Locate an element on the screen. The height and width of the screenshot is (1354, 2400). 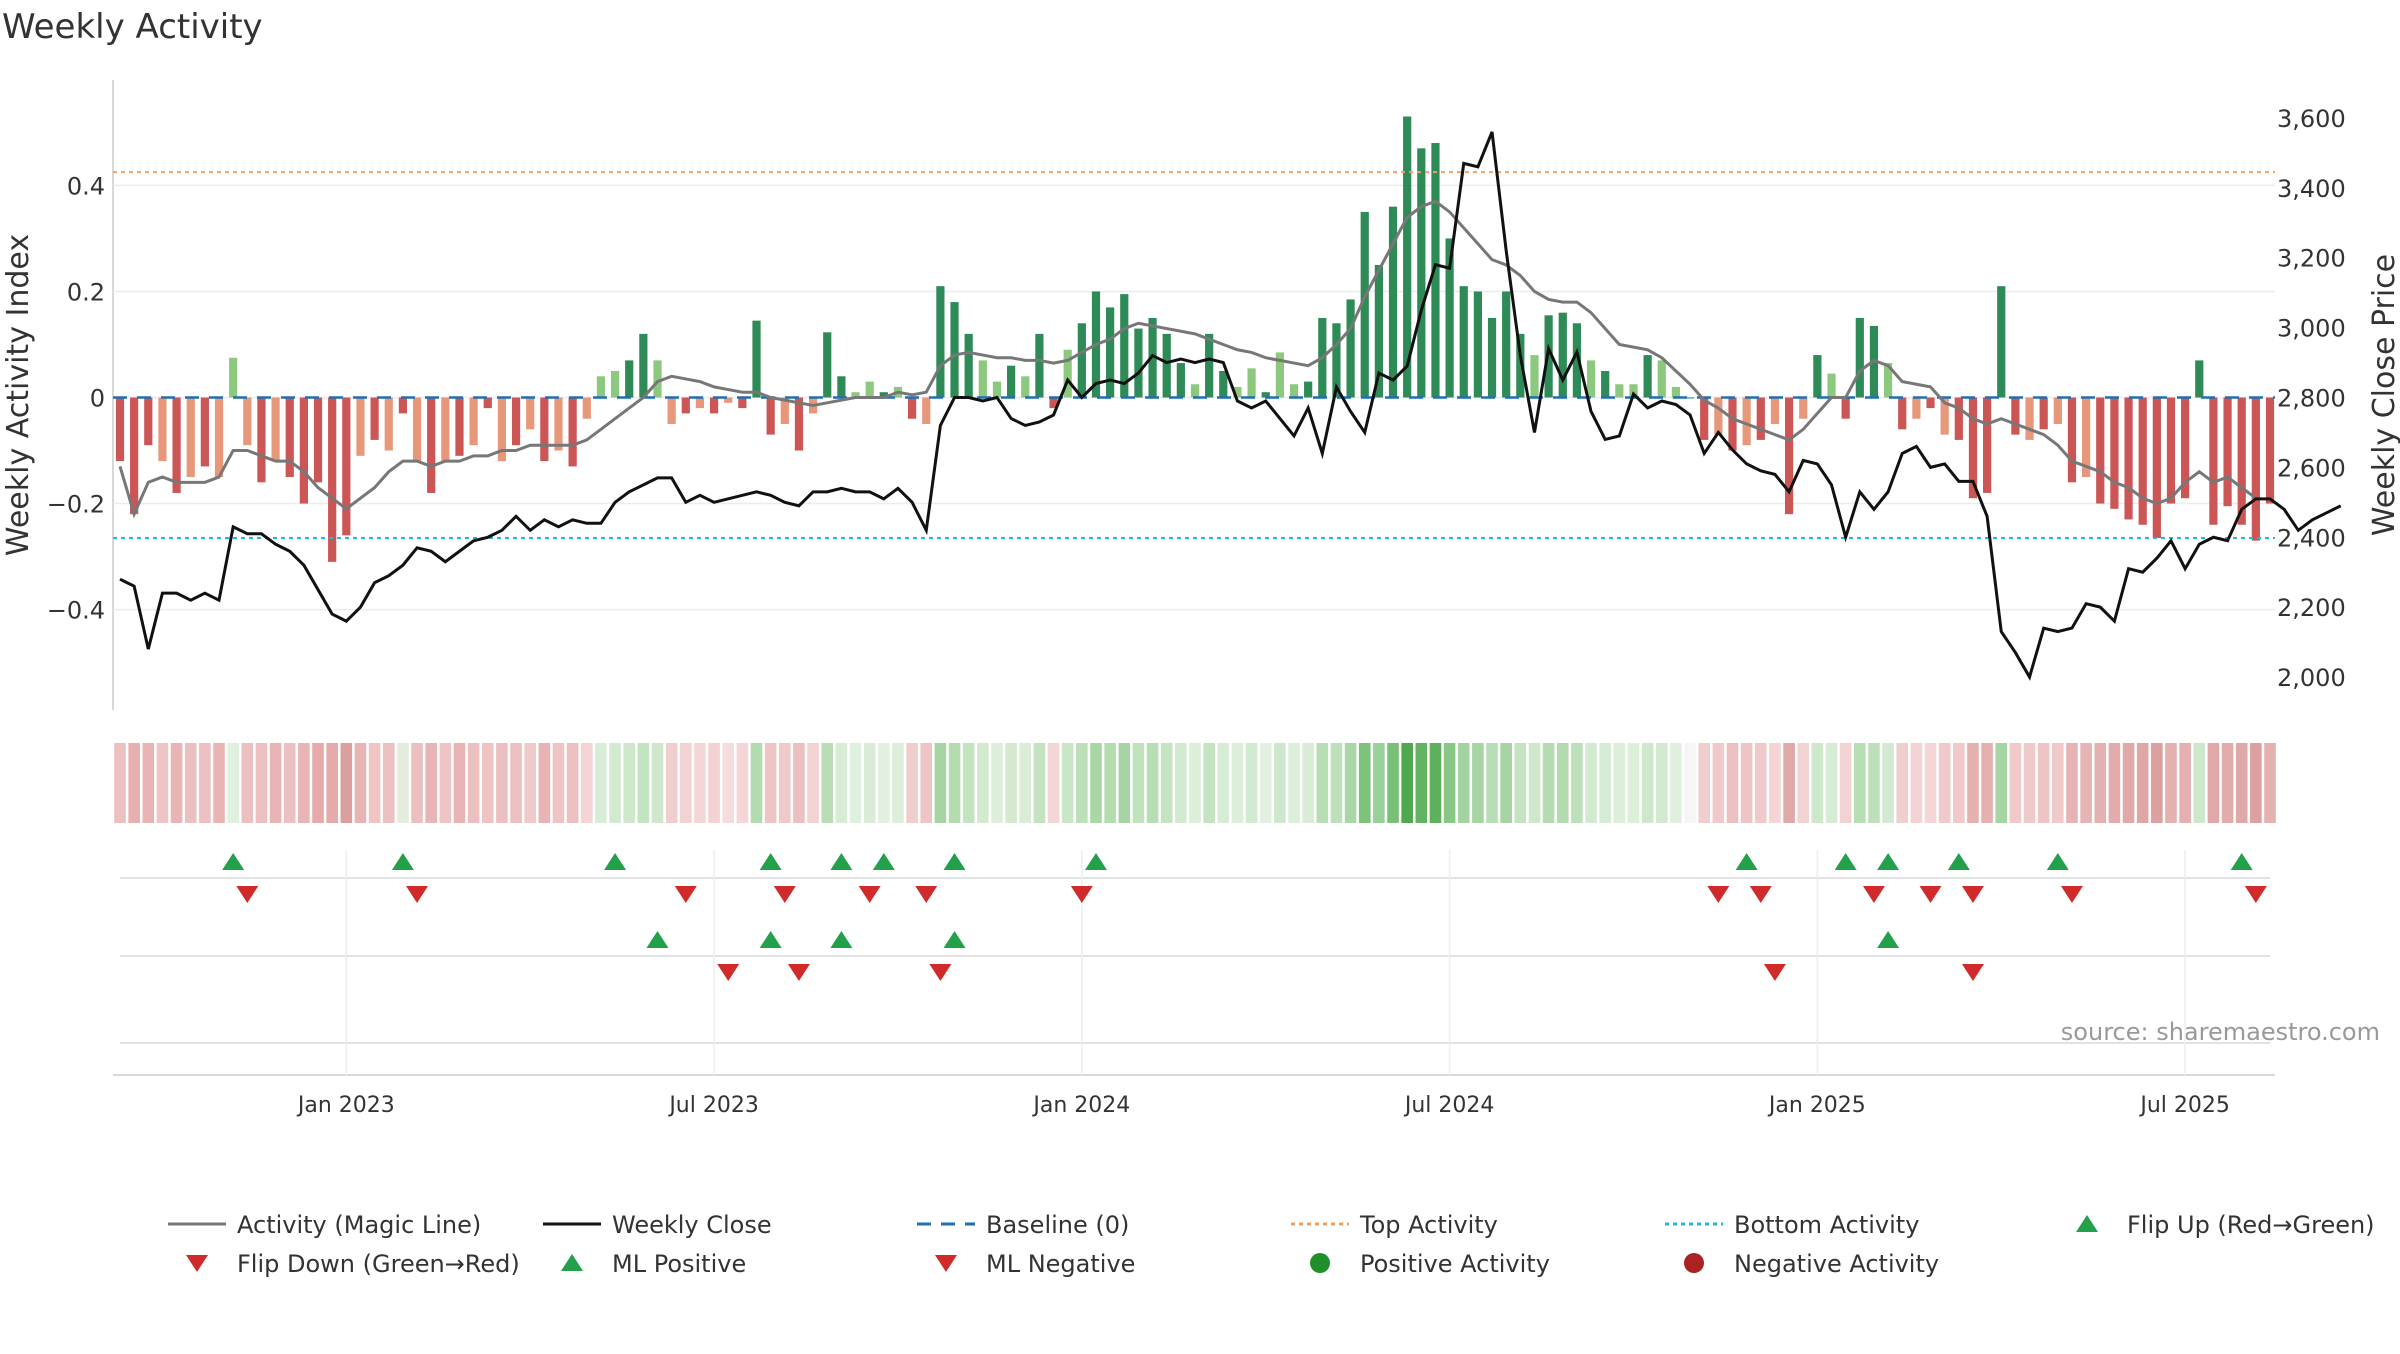
y2-axis-label: Weekly Close Price is located at coordinates (2383, 395).